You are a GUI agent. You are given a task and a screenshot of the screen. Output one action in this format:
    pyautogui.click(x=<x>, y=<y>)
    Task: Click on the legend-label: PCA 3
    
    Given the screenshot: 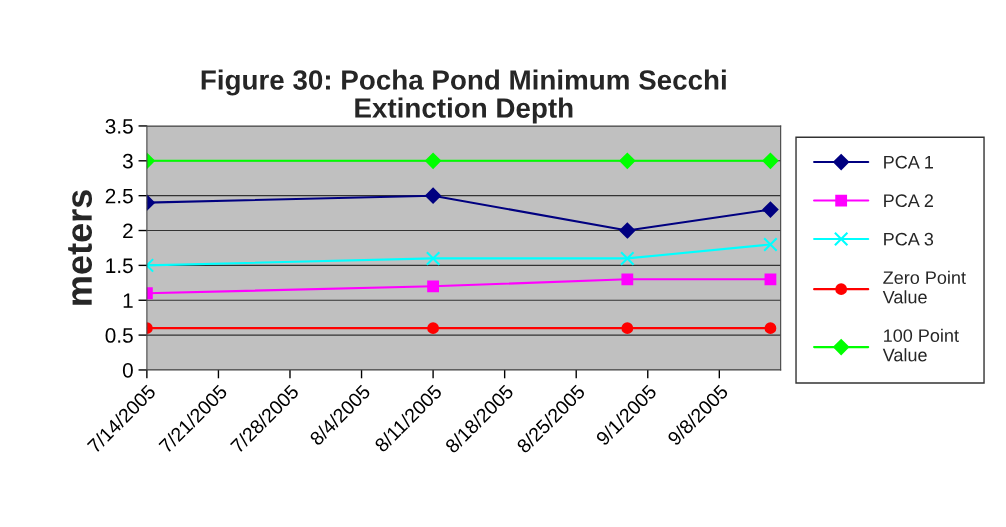 What is the action you would take?
    pyautogui.click(x=909, y=239)
    